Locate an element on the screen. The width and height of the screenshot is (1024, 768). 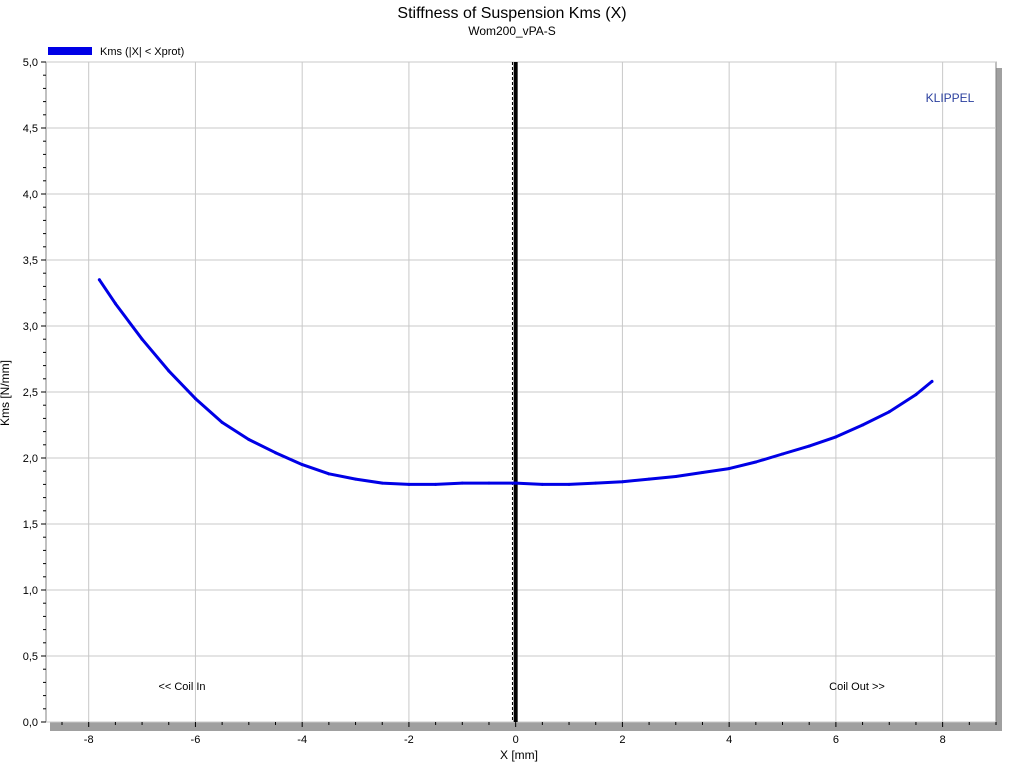
plot-frame-shadow is located at coordinates (999, 399).